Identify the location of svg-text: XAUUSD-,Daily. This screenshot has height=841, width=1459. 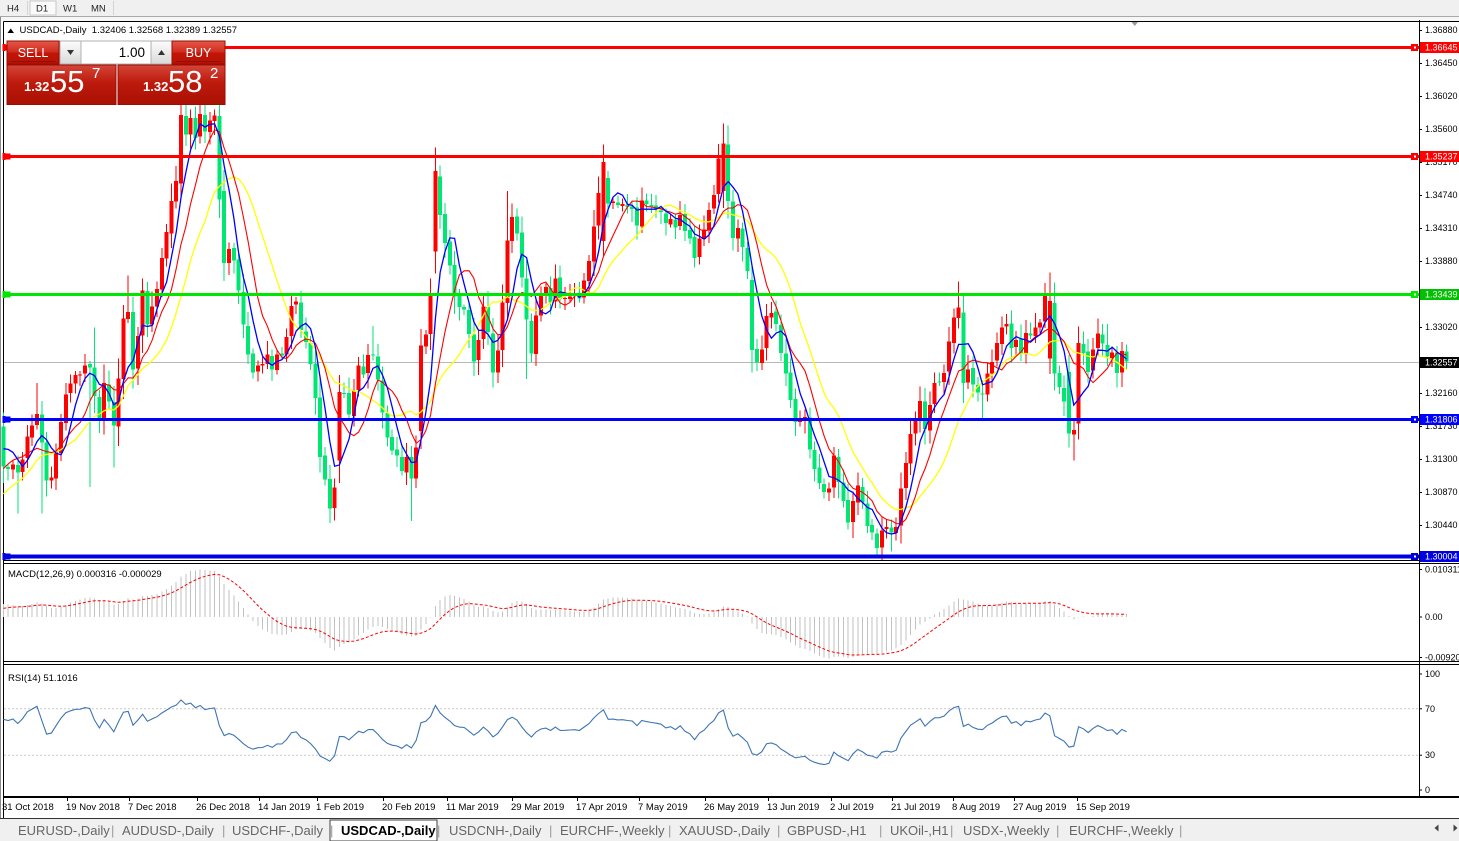
(725, 830).